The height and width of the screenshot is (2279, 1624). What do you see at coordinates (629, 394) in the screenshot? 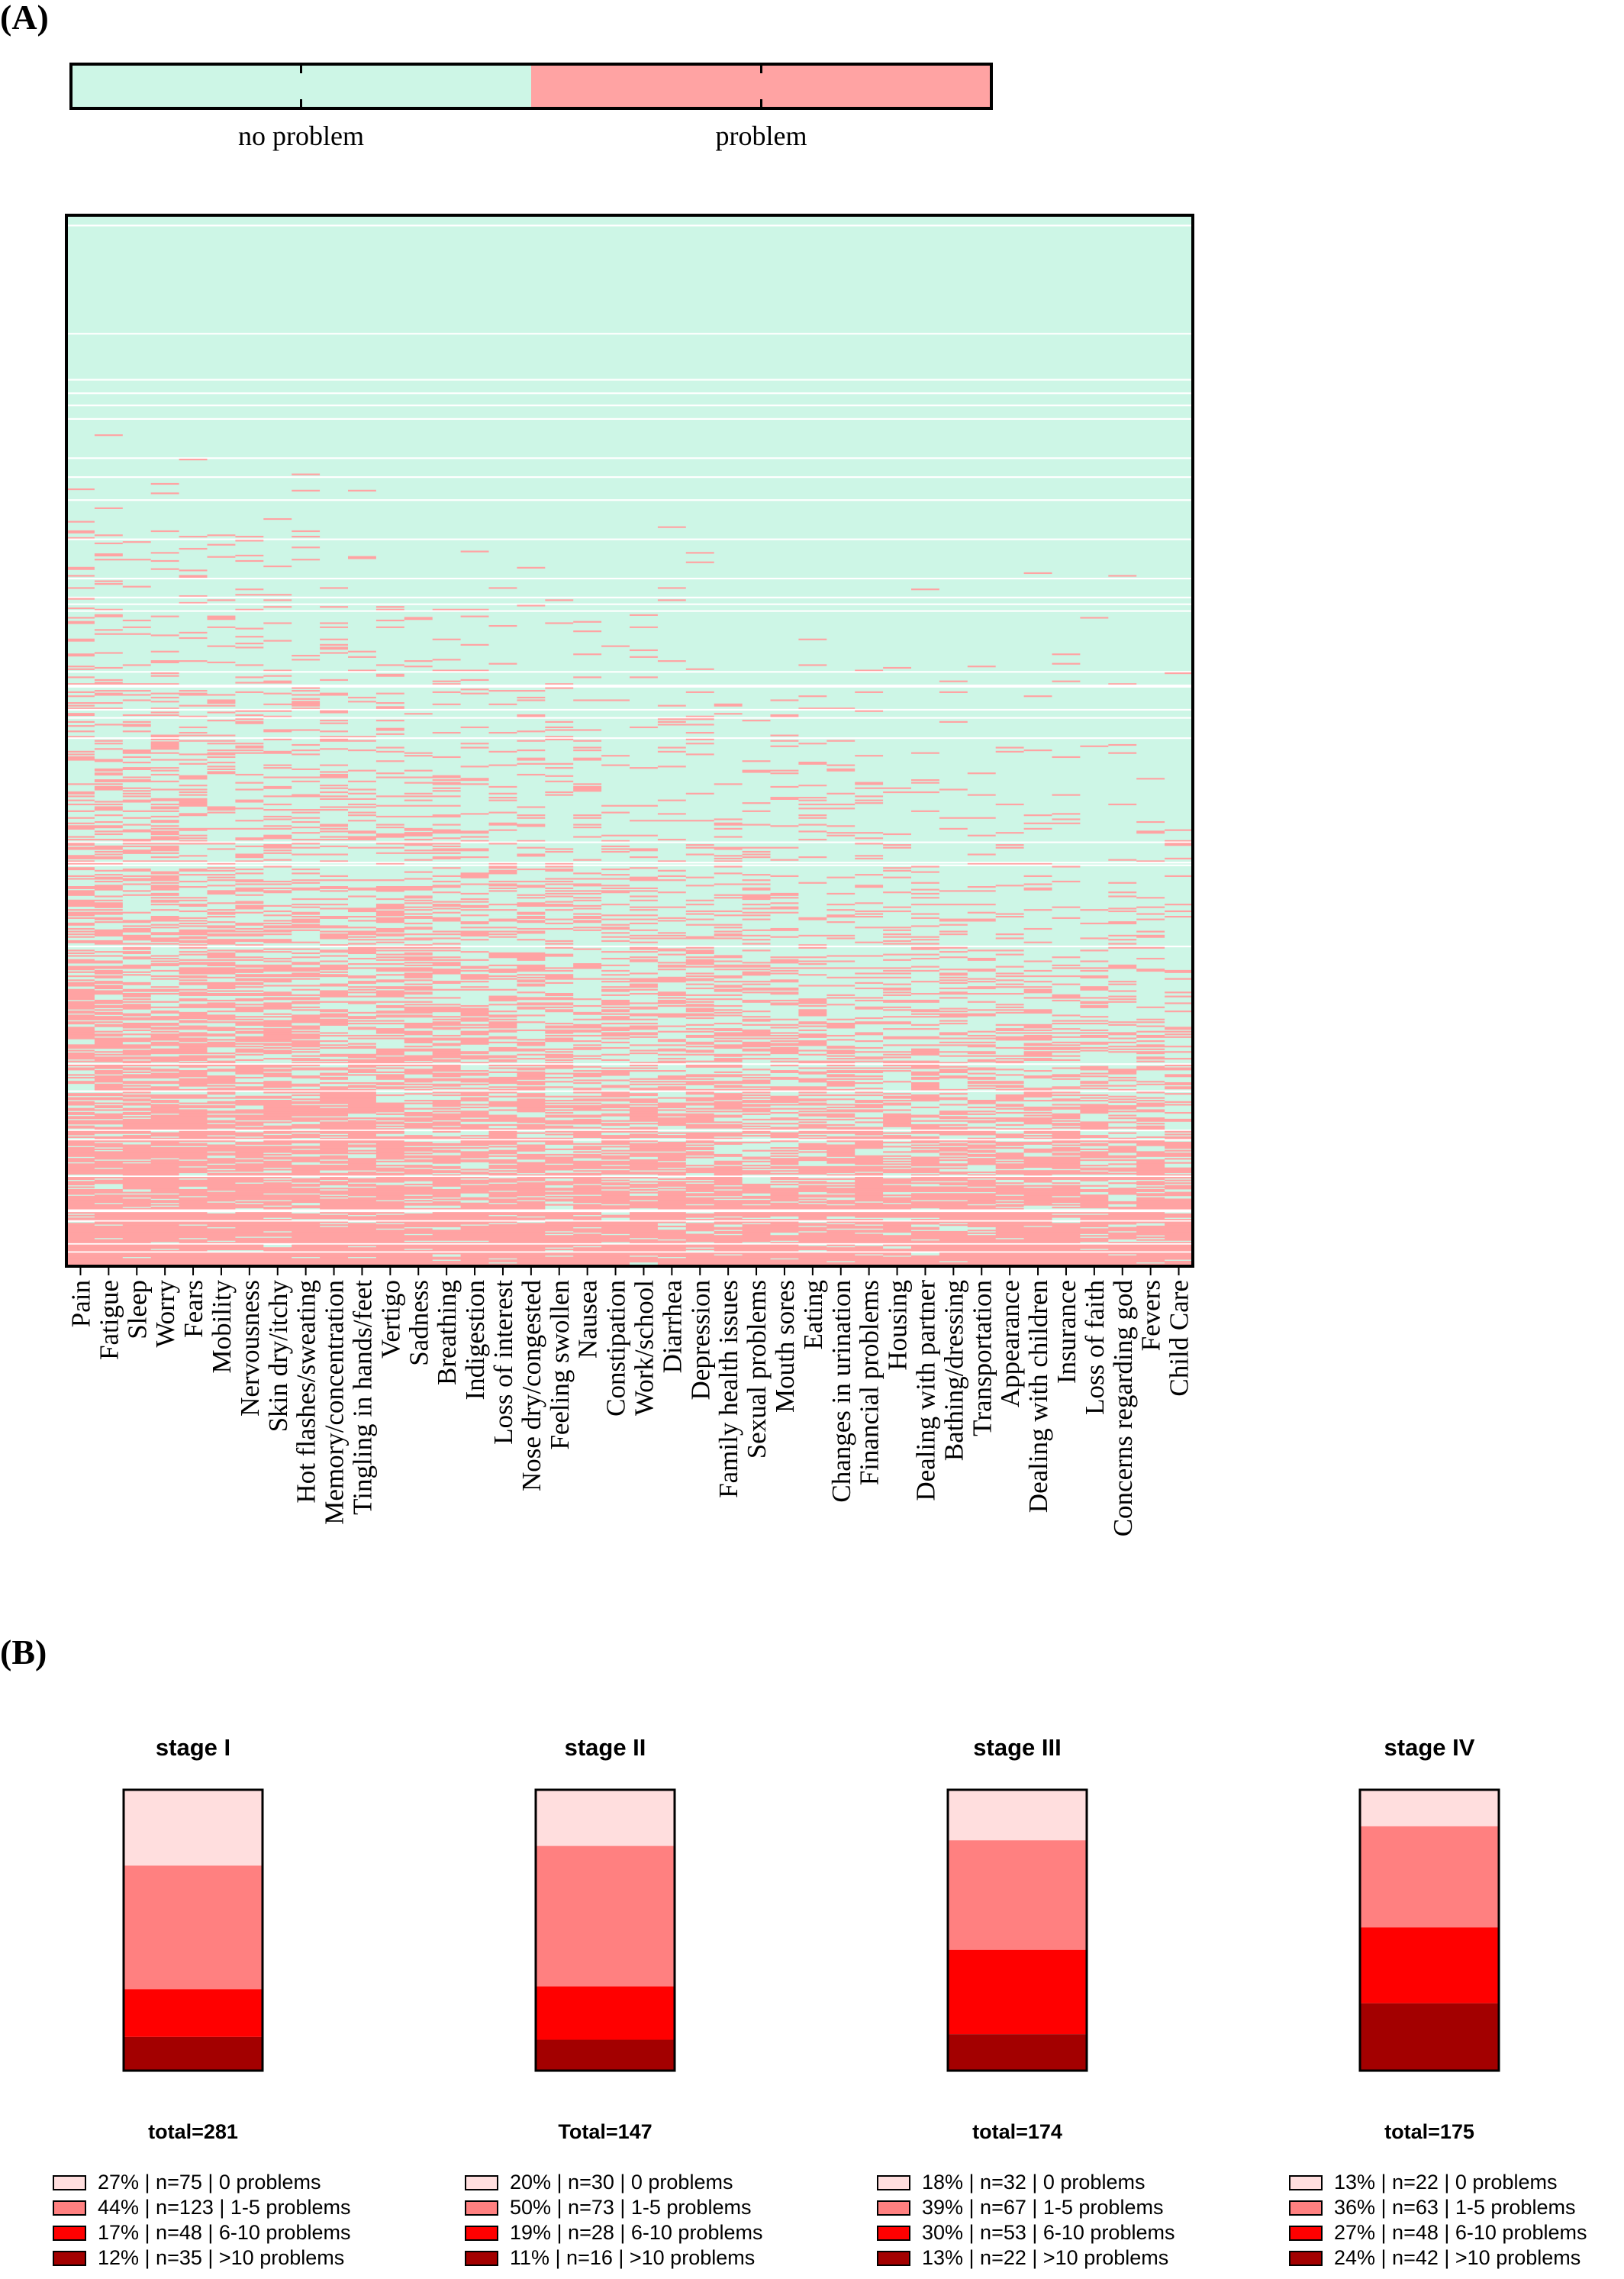
I see `heatmap-gap-row` at bounding box center [629, 394].